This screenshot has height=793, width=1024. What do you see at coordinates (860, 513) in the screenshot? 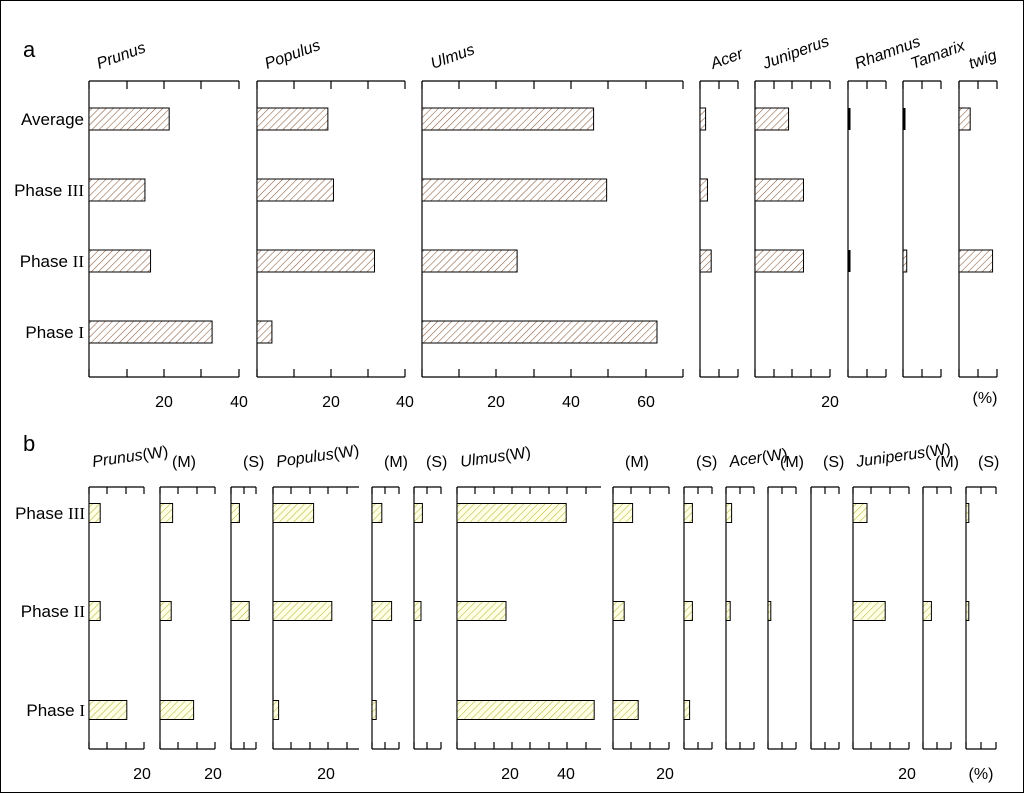
I see `bar-juniperus-w-phase-iii` at bounding box center [860, 513].